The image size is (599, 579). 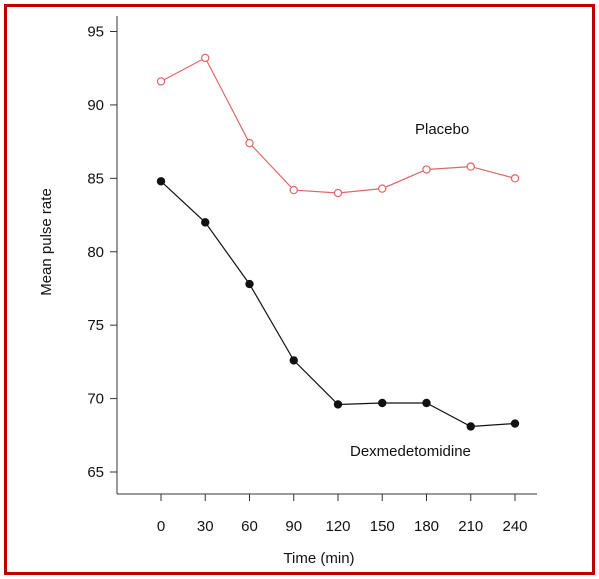 I want to click on x-axis-title: Time (min), so click(x=318, y=558).